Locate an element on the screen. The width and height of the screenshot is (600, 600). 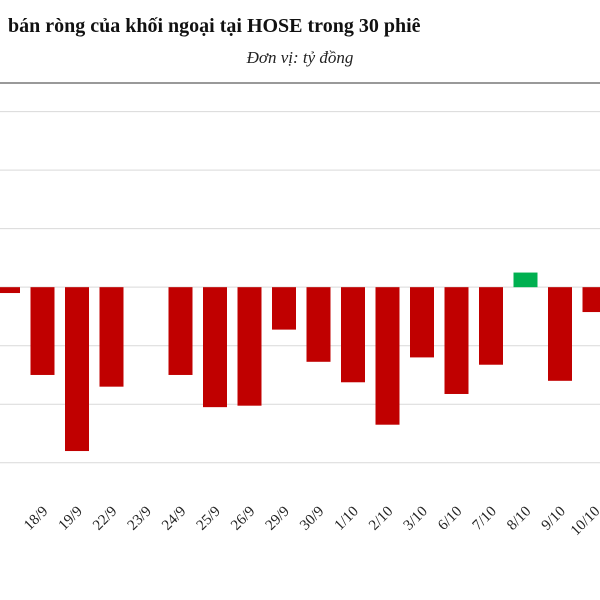
x-tick-label: 3/10 is located at coordinates (416, 519).